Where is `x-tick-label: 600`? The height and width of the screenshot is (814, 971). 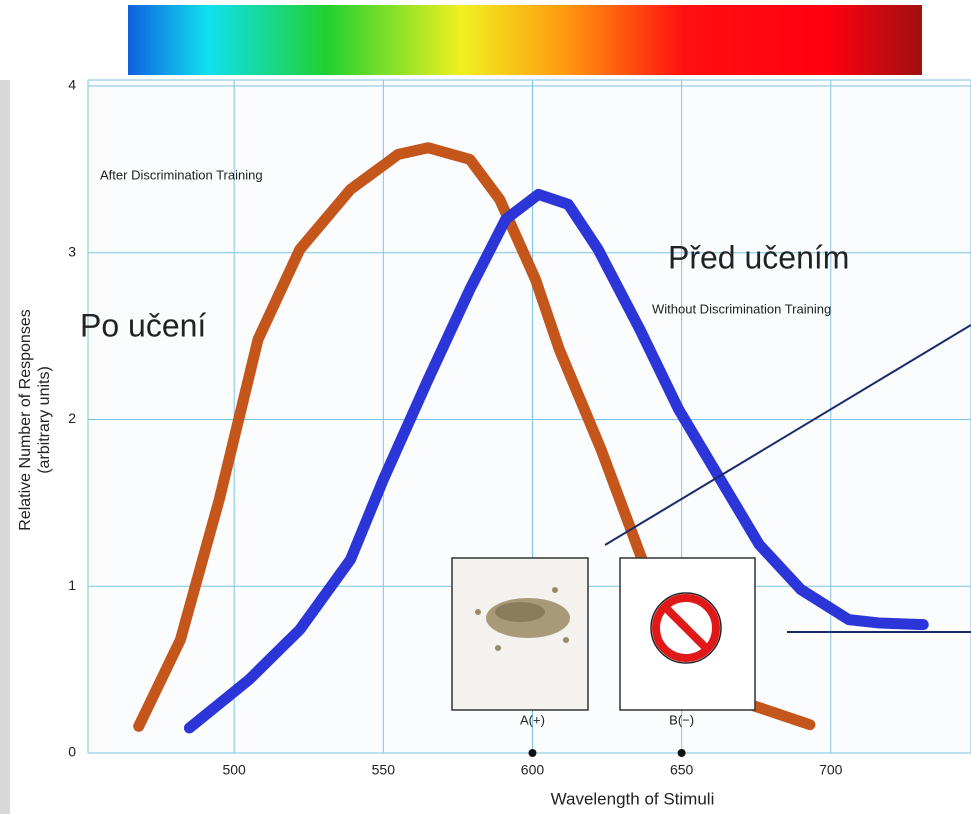
x-tick-label: 600 is located at coordinates (533, 770).